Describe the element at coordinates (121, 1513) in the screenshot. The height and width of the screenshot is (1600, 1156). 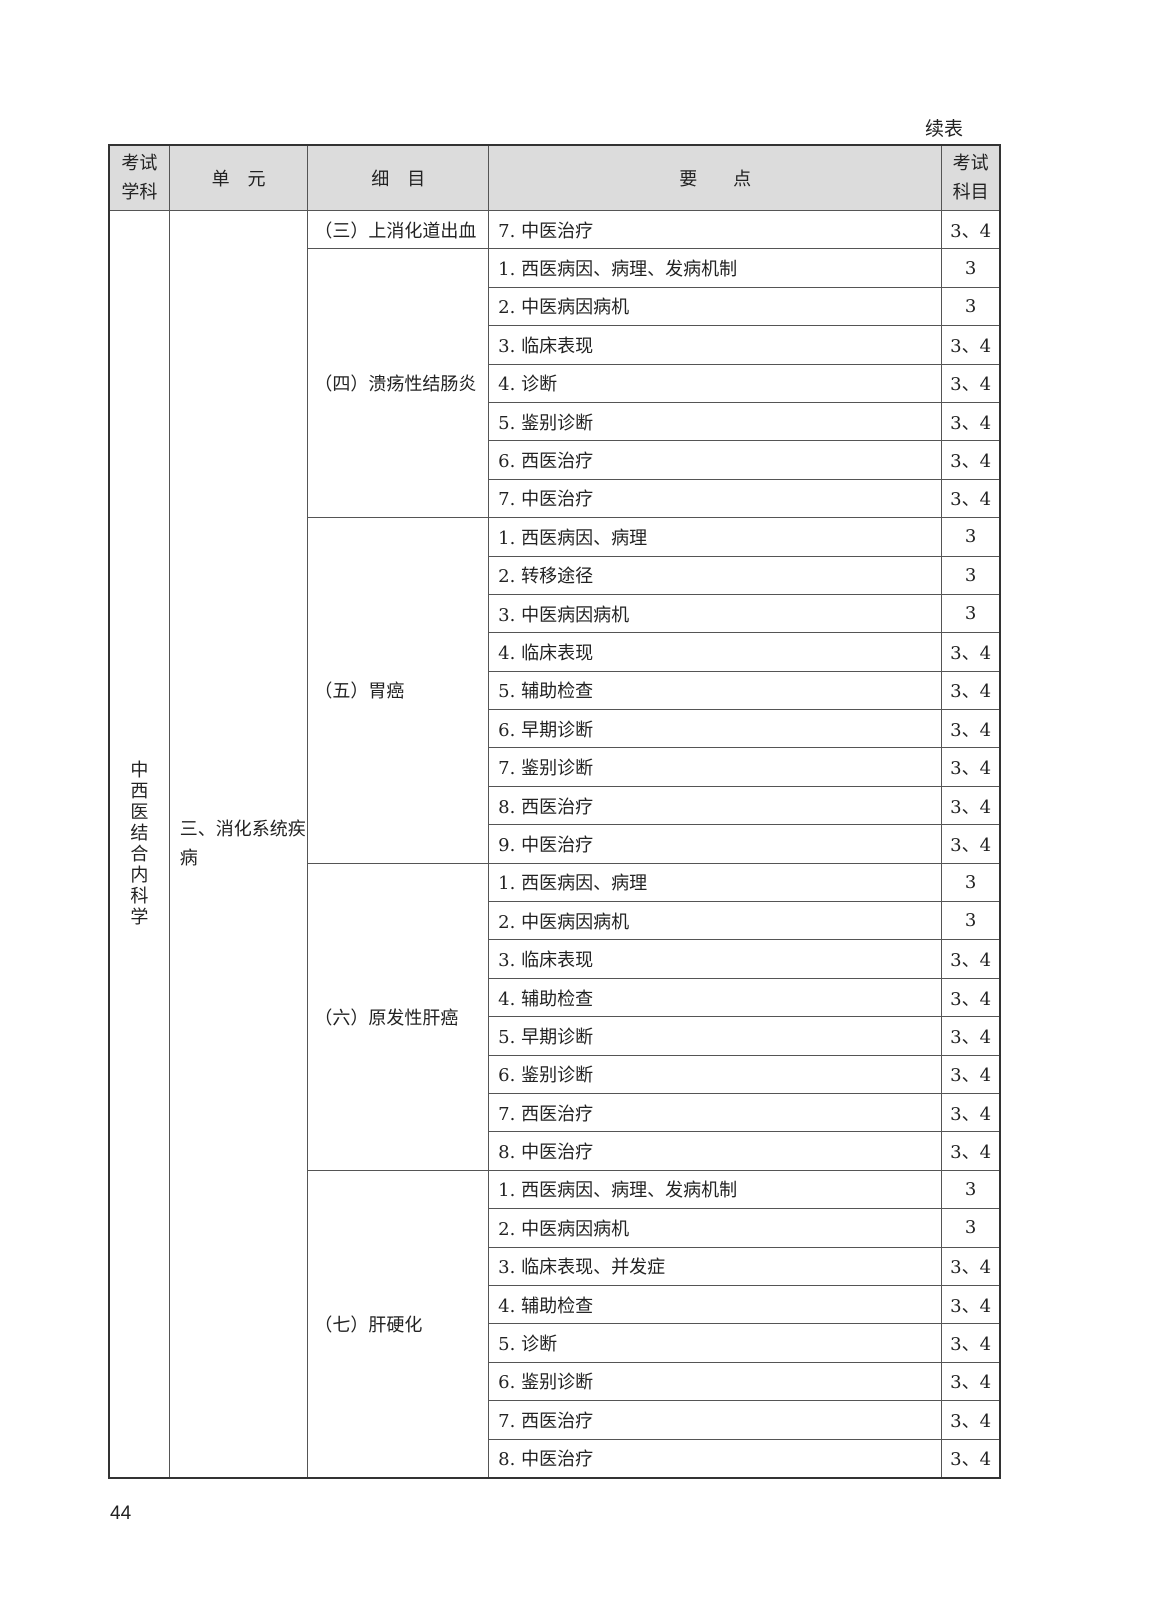
I see `page-number: 44` at that location.